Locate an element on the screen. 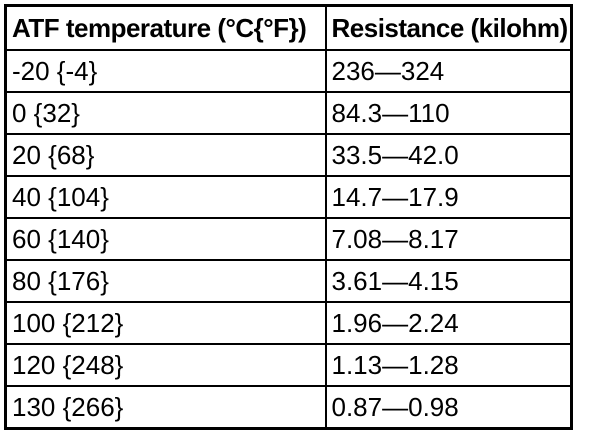 The height and width of the screenshot is (436, 608). table-row: 0 {32} 84.3—110 is located at coordinates (288, 113).